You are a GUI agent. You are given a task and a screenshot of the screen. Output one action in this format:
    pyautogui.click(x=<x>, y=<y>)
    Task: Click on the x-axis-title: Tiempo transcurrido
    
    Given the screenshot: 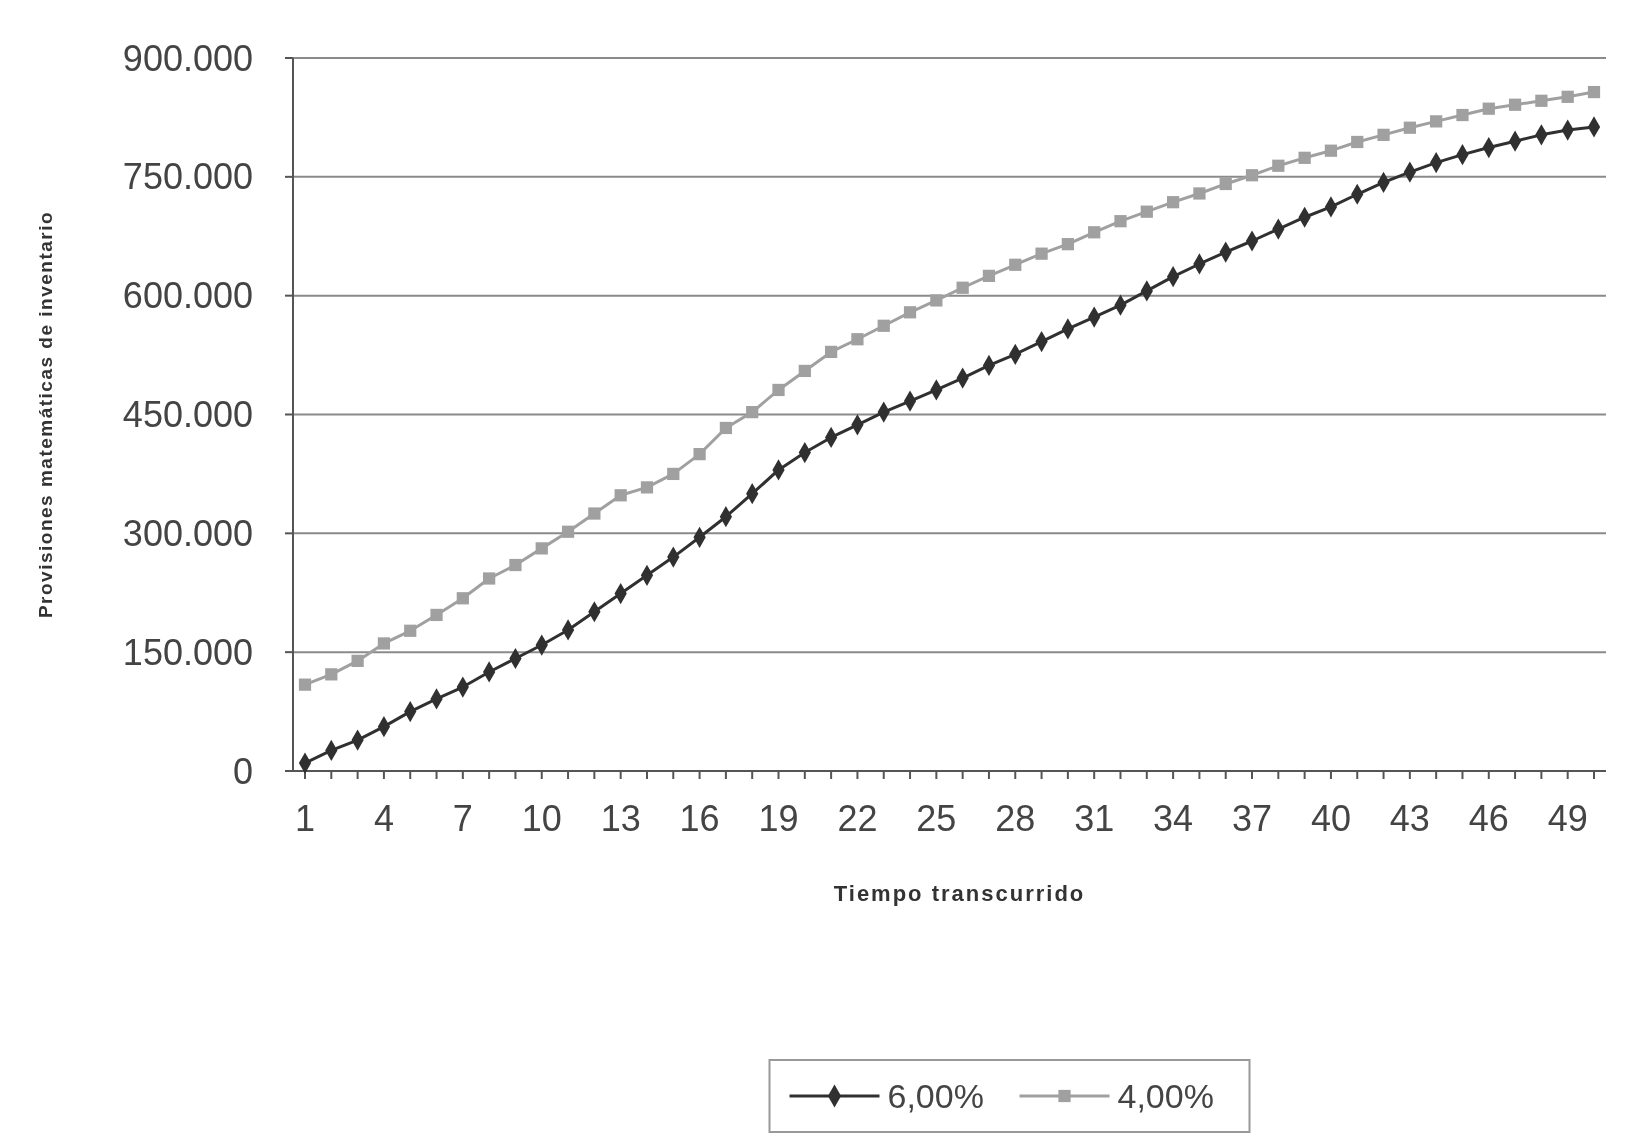 What is the action you would take?
    pyautogui.click(x=959, y=893)
    